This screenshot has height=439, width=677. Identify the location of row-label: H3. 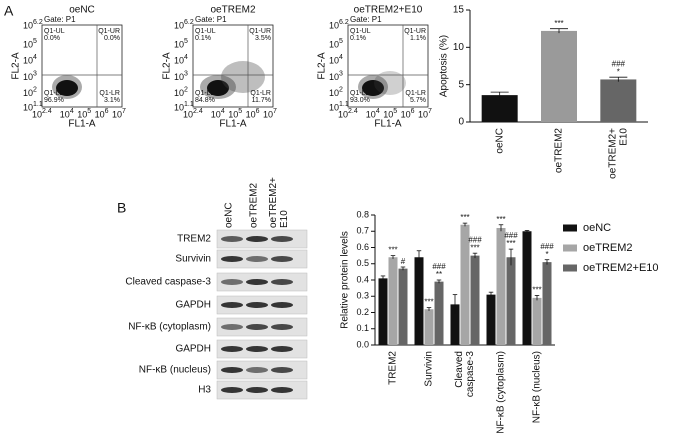
(204, 390).